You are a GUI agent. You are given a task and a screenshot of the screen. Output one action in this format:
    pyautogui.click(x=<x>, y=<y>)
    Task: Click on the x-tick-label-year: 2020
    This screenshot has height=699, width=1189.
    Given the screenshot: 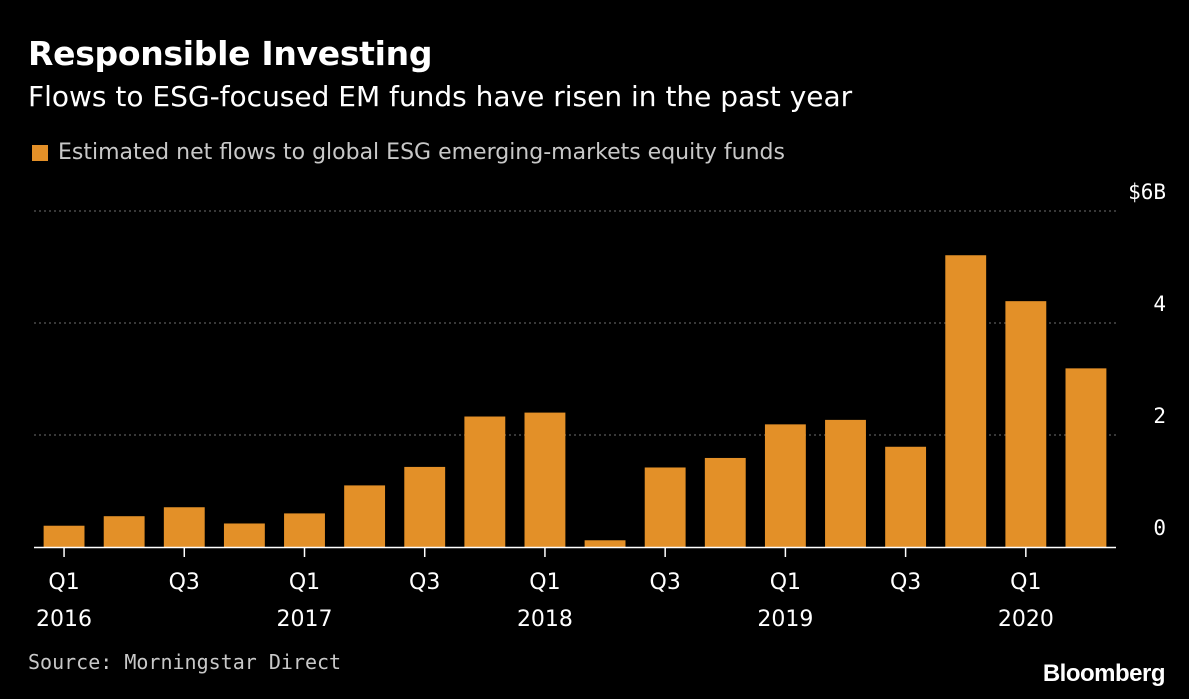 What is the action you would take?
    pyautogui.click(x=1026, y=619)
    